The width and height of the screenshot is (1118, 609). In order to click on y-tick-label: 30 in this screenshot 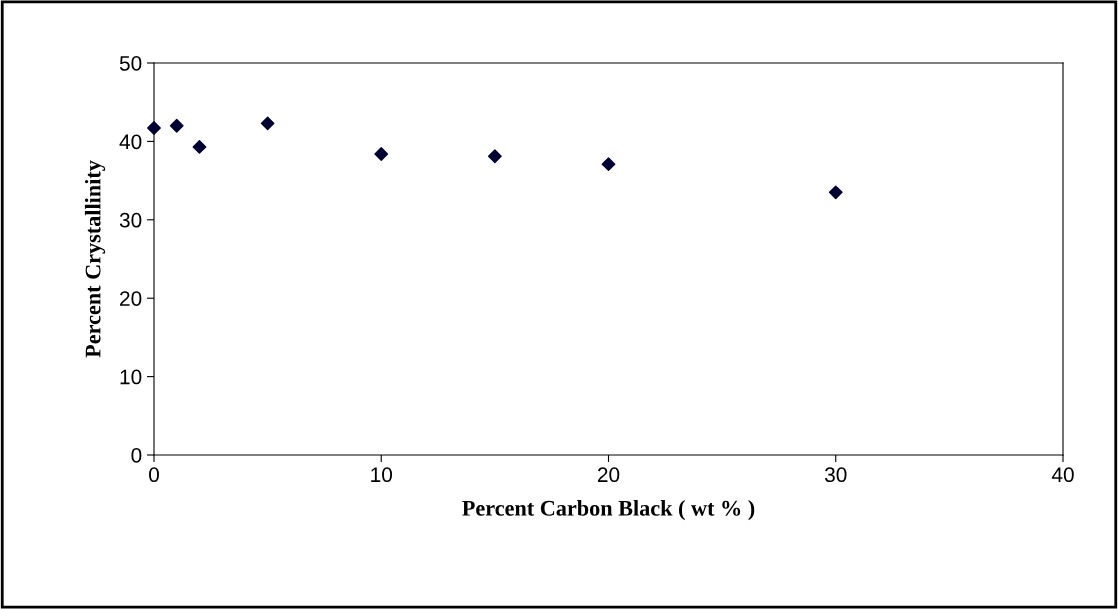, I will do `click(130, 220)`.